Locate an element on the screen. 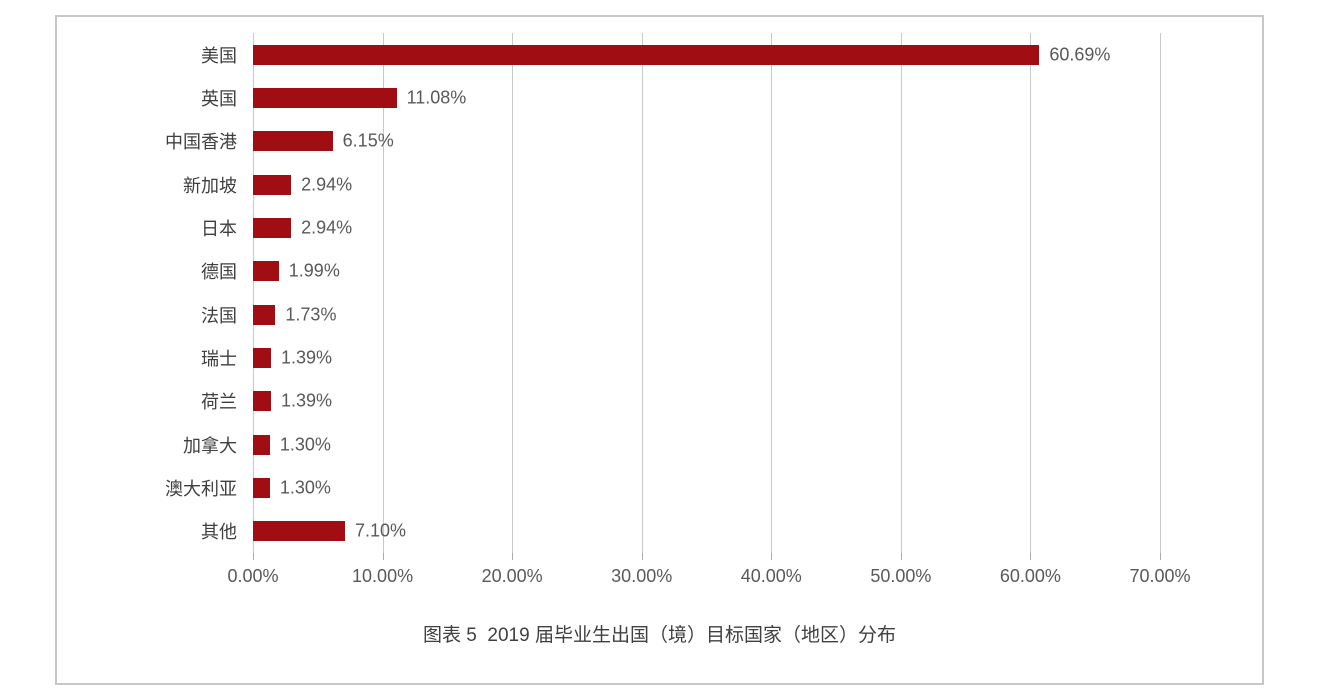  chart-row: 美国 60.69% is located at coordinates (608, 54).